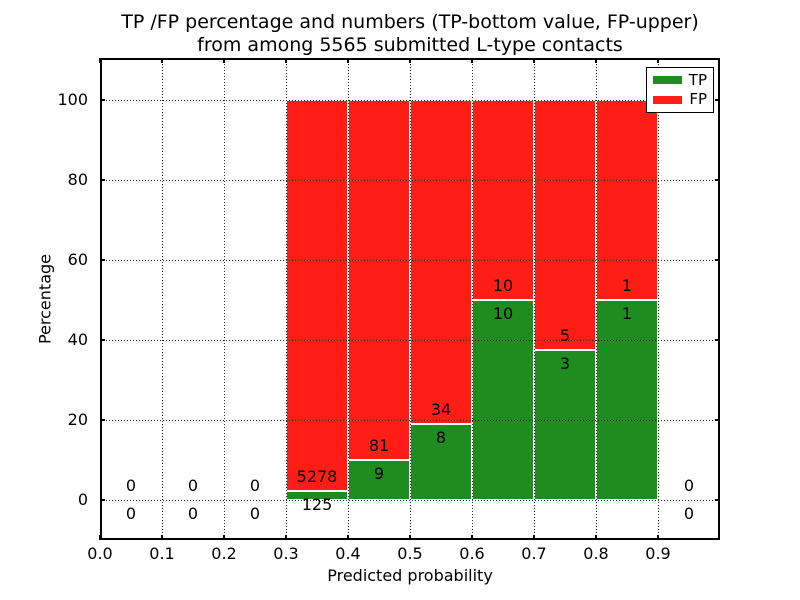  I want to click on tp-count-label: 125, so click(317, 504).